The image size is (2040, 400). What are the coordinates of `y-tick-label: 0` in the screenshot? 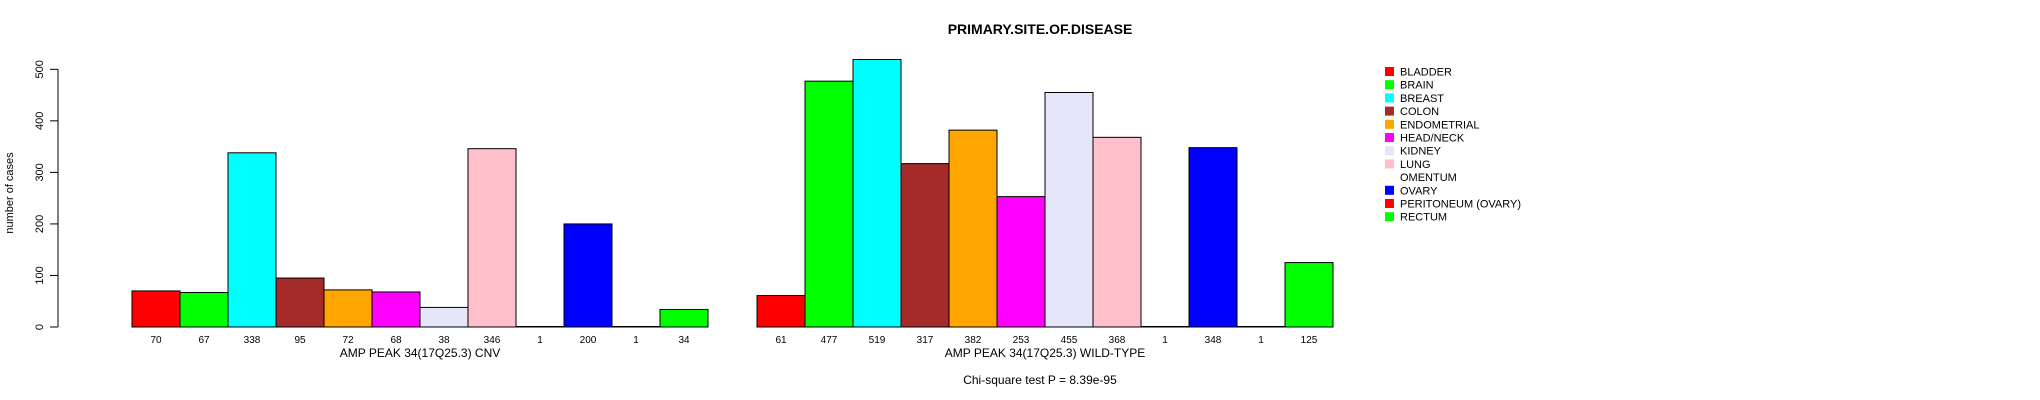 It's located at (40, 327).